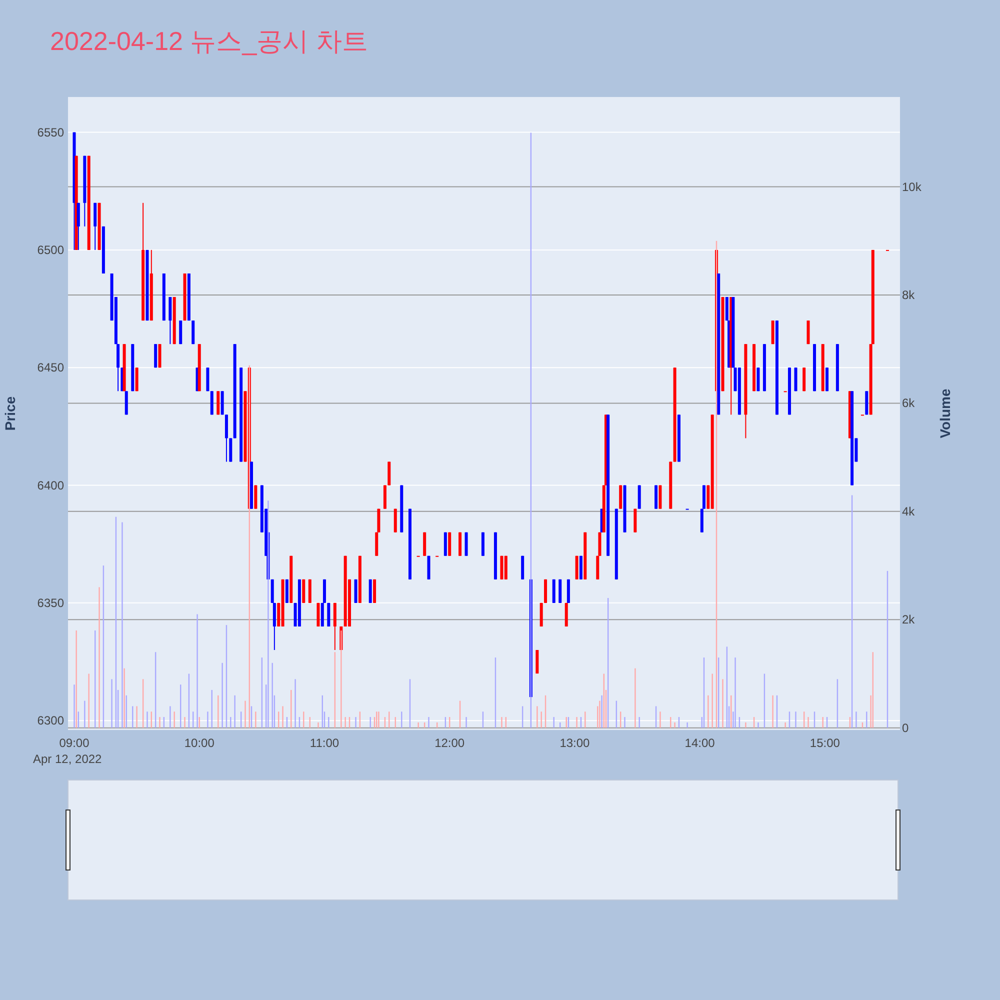  I want to click on chart-title: 2022-04-12 뉴스_공시 차트, so click(209, 41).